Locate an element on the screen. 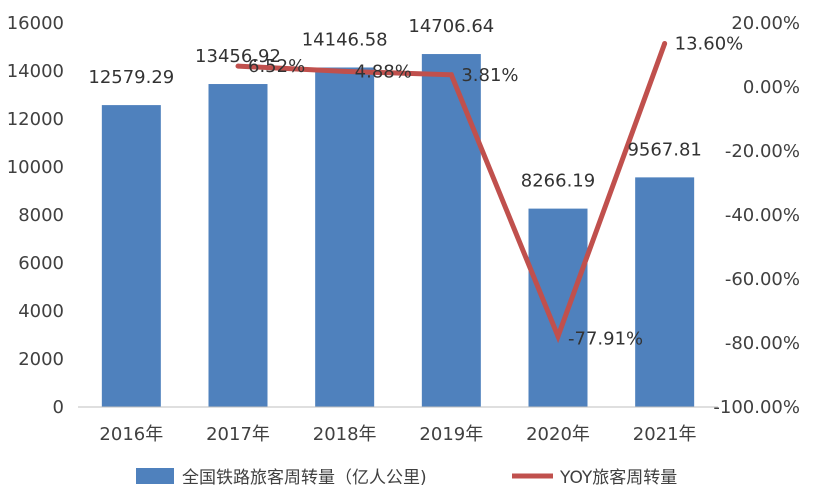 The image size is (840, 502). bar-value-label: 8266.19 is located at coordinates (558, 181).